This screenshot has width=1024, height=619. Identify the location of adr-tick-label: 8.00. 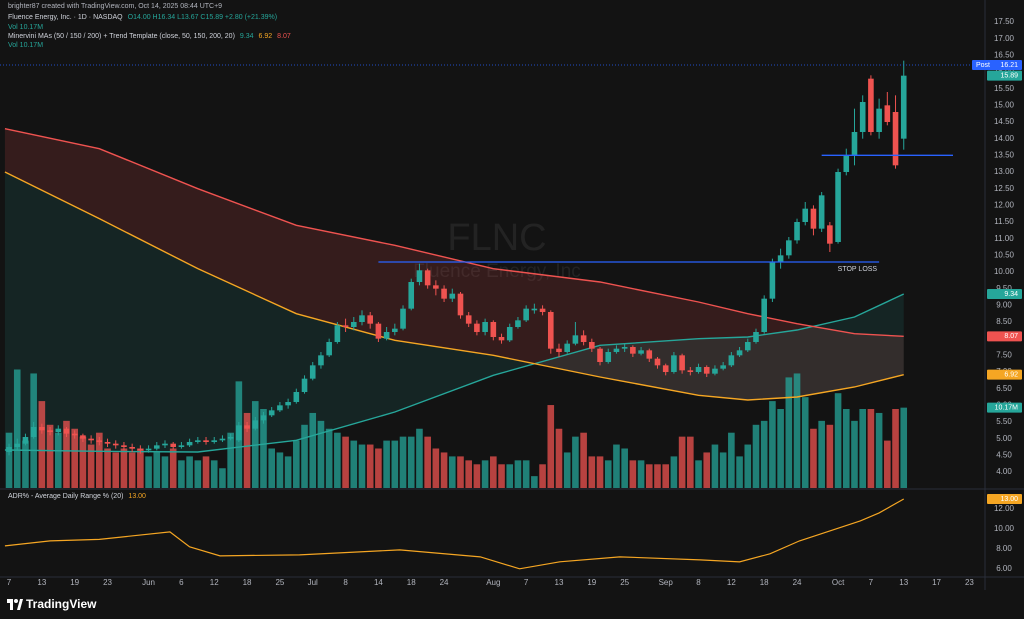
(1004, 548).